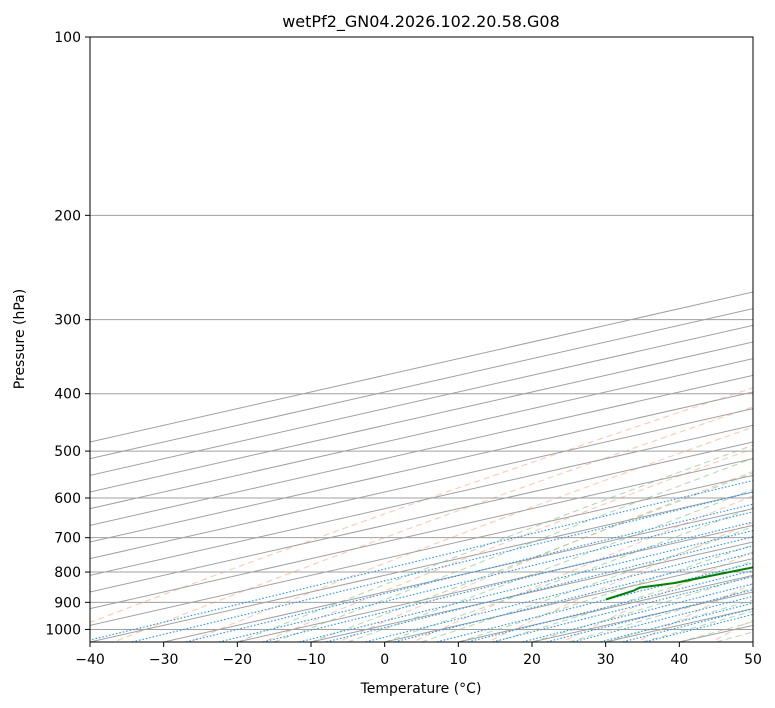  Describe the element at coordinates (311, 660) in the screenshot. I see `x-tick-label: −10` at that location.